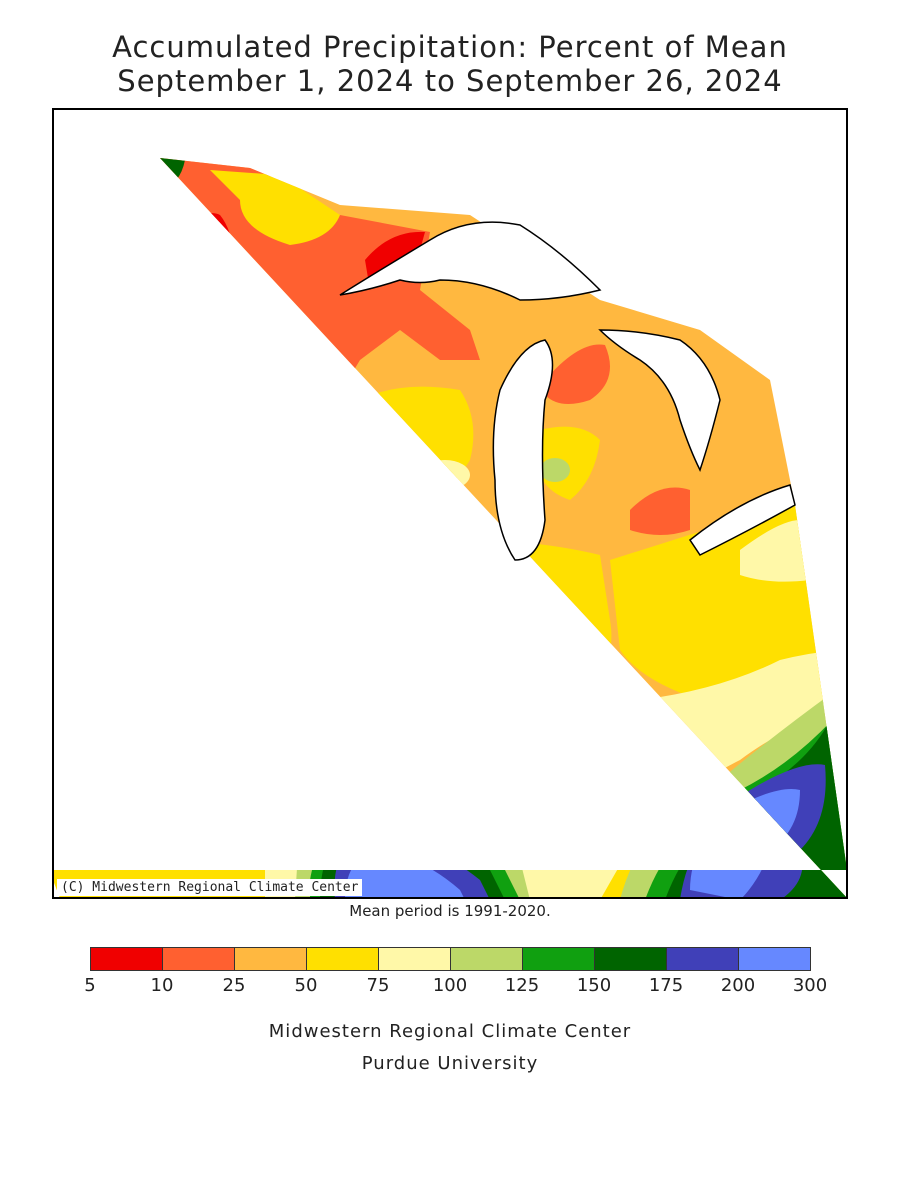  What do you see at coordinates (76, 735) in the screenshot?
I see `band-100-125-ks` at bounding box center [76, 735].